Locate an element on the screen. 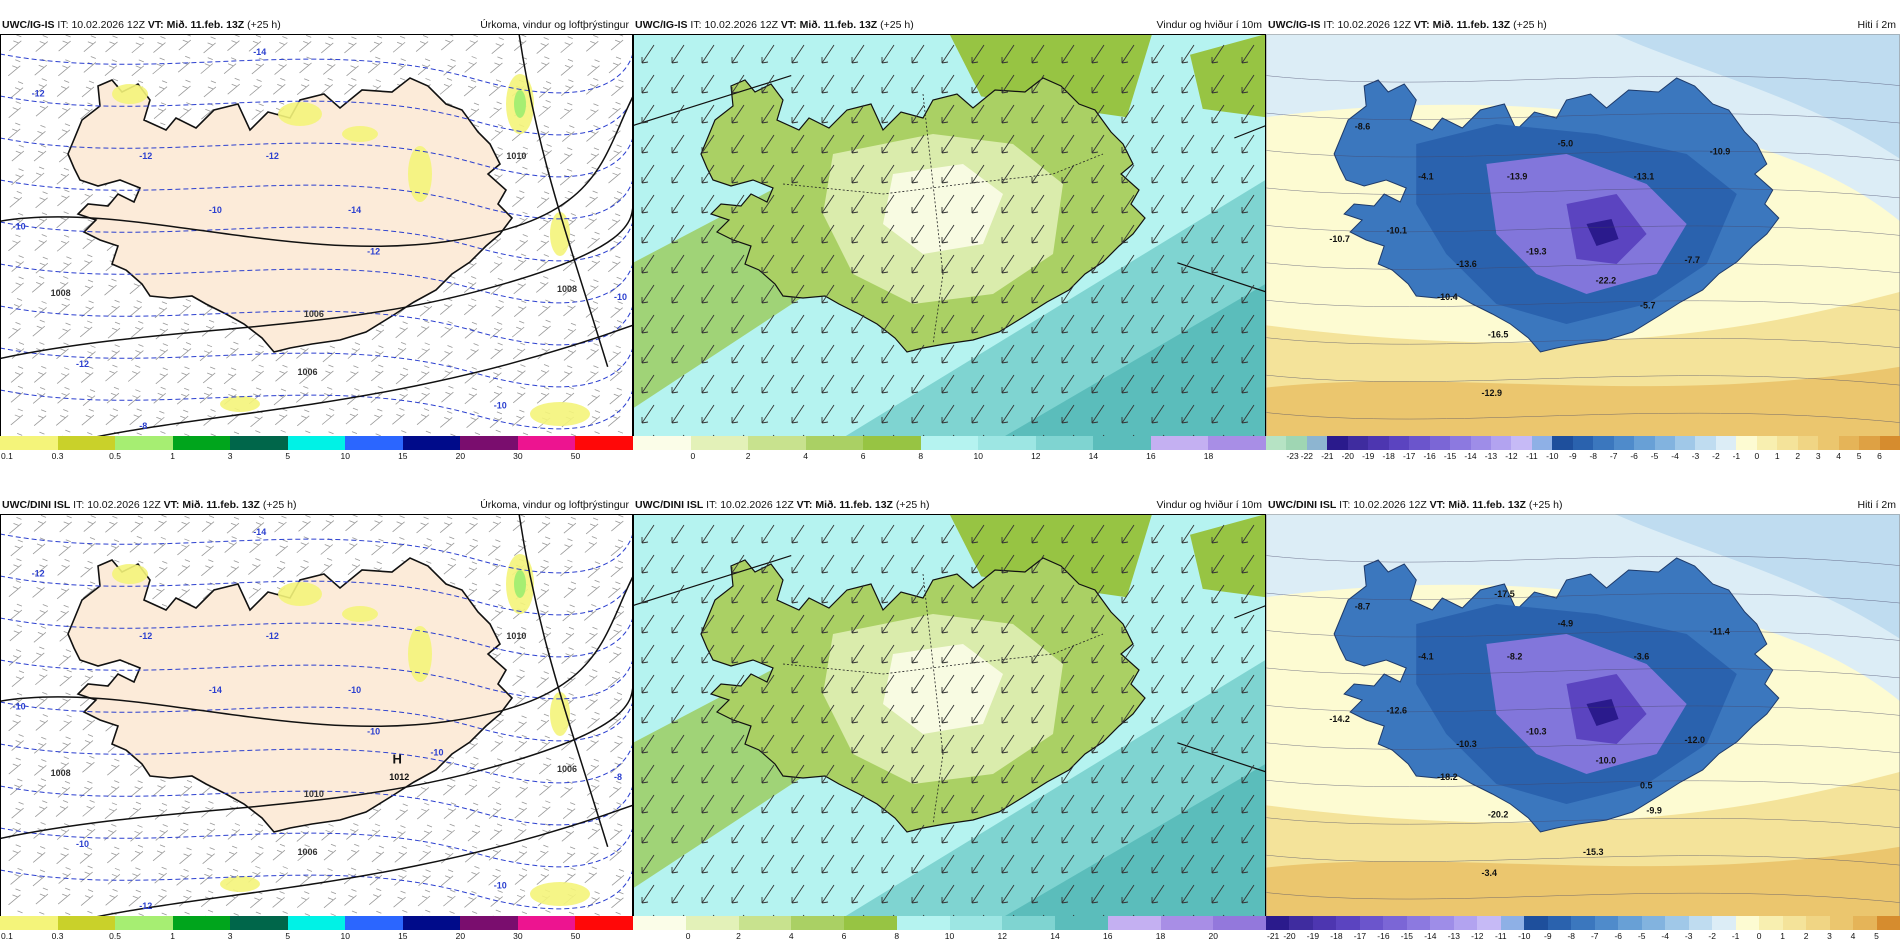  colorbar-tick-label: -8 is located at coordinates (1593, 456).